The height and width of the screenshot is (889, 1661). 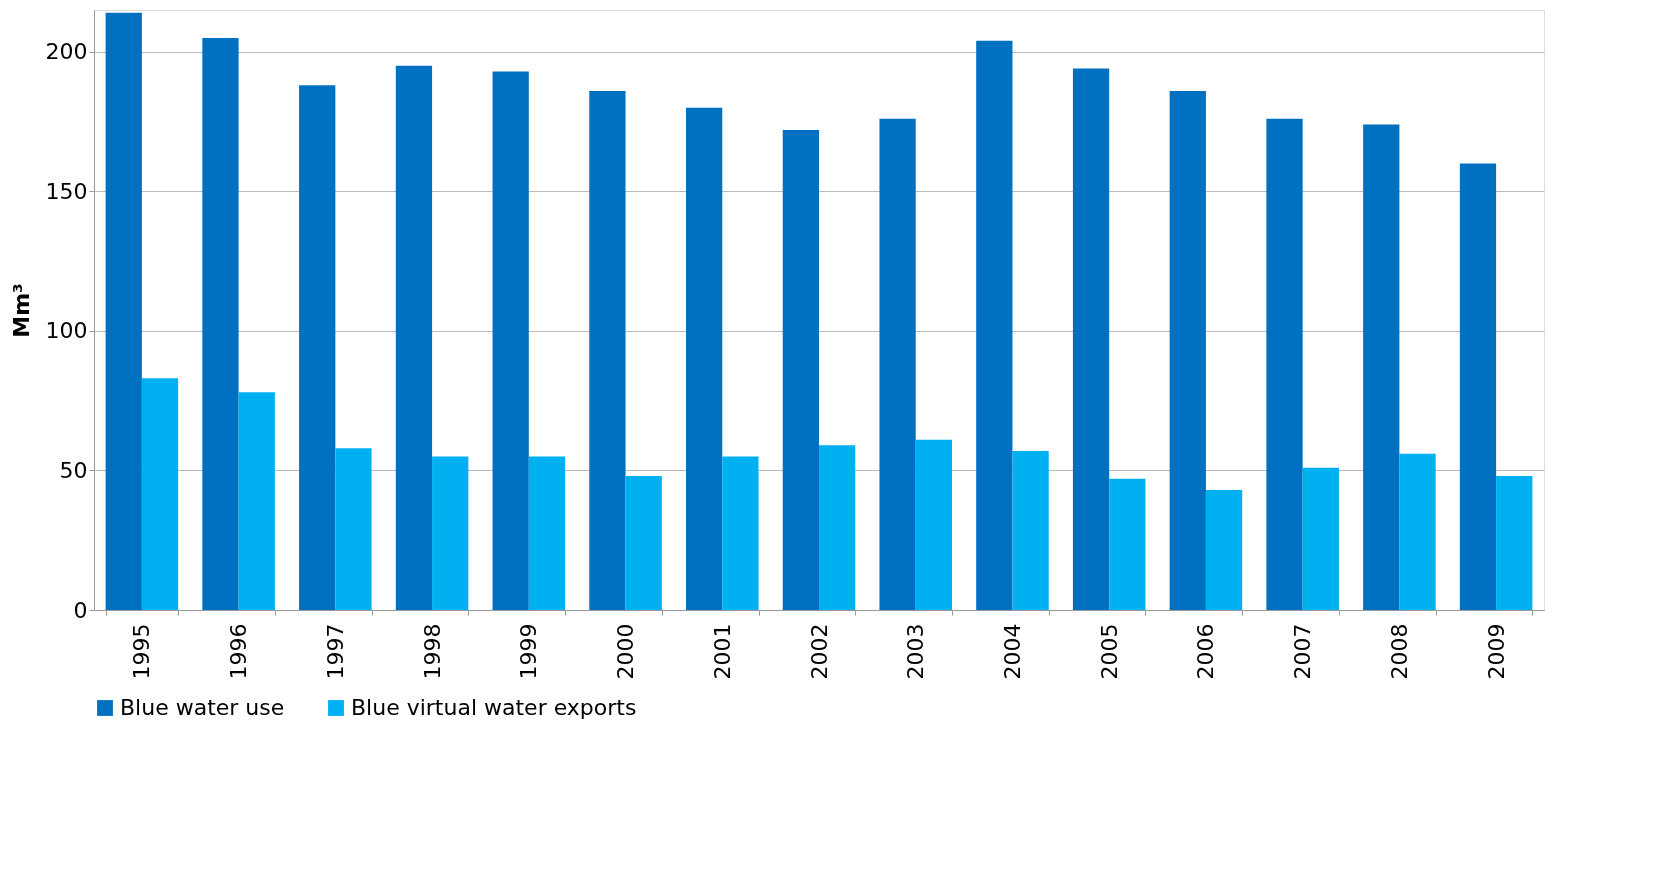 What do you see at coordinates (21, 310) in the screenshot?
I see `y-axis-title: Mm³` at bounding box center [21, 310].